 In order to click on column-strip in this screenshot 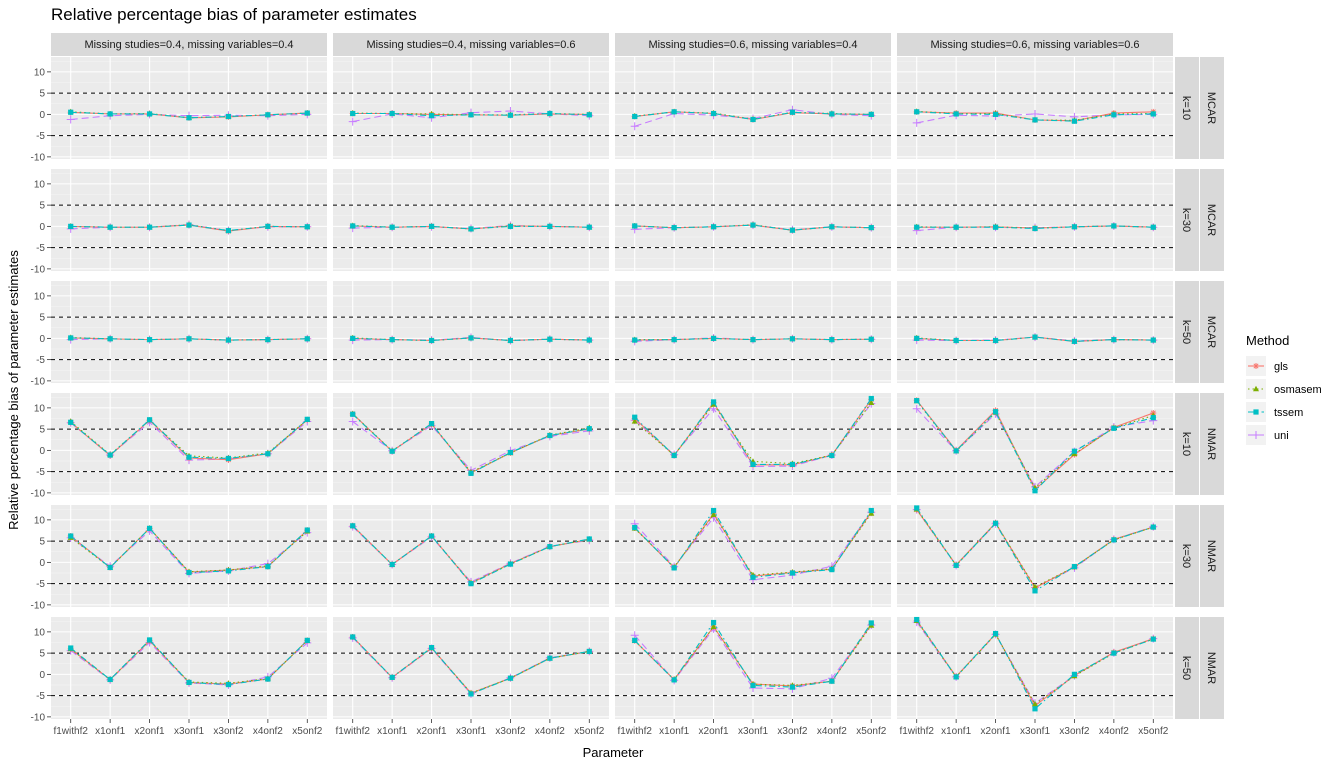, I will do `click(189, 44)`.